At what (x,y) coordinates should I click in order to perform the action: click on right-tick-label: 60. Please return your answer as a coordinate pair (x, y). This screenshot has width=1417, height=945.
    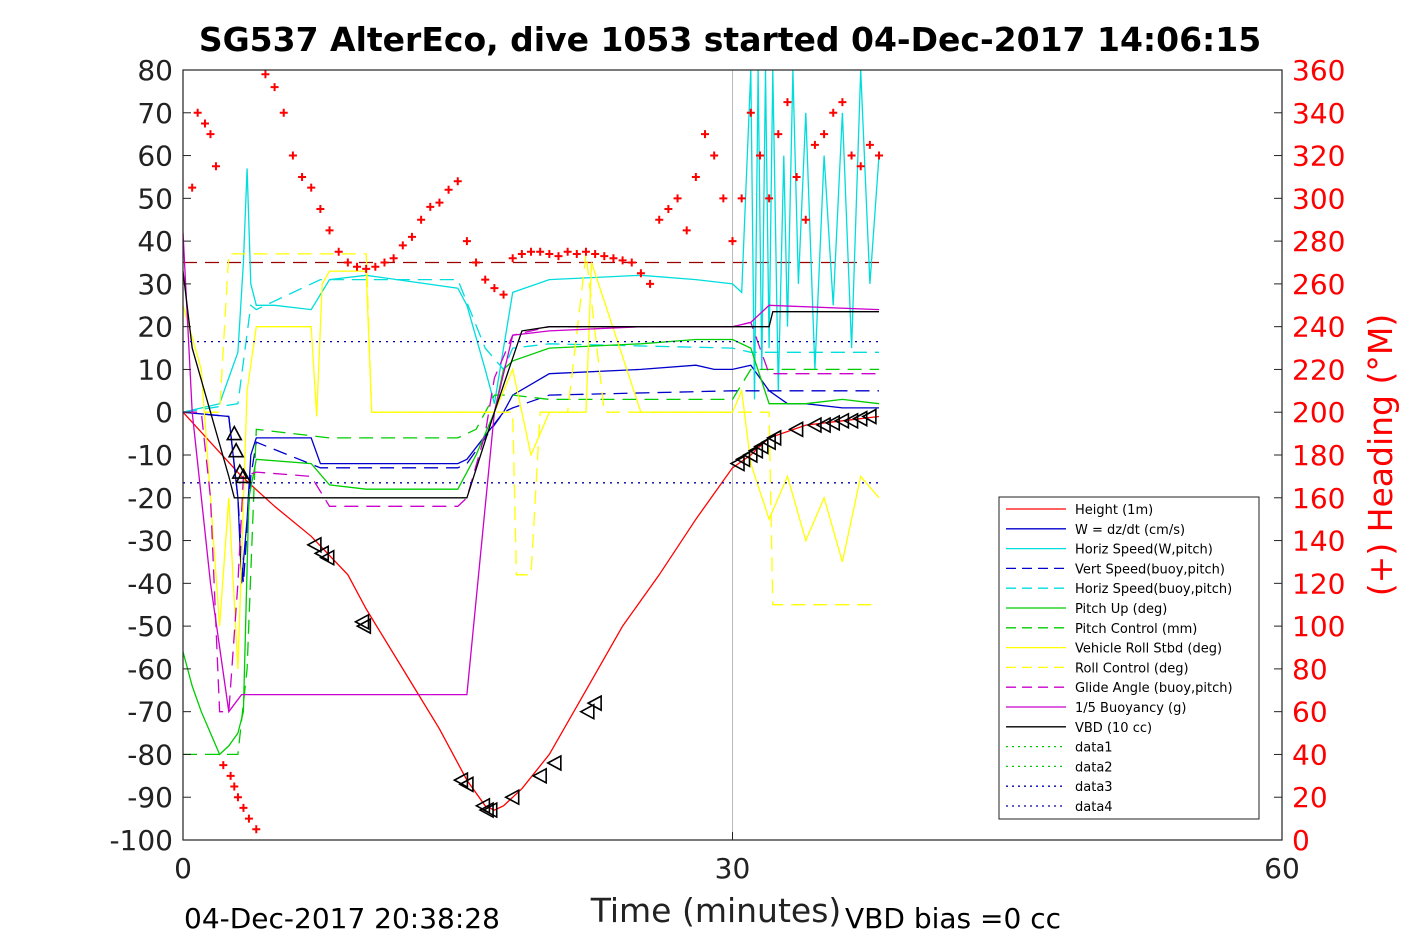
    Looking at the image, I should click on (1310, 712).